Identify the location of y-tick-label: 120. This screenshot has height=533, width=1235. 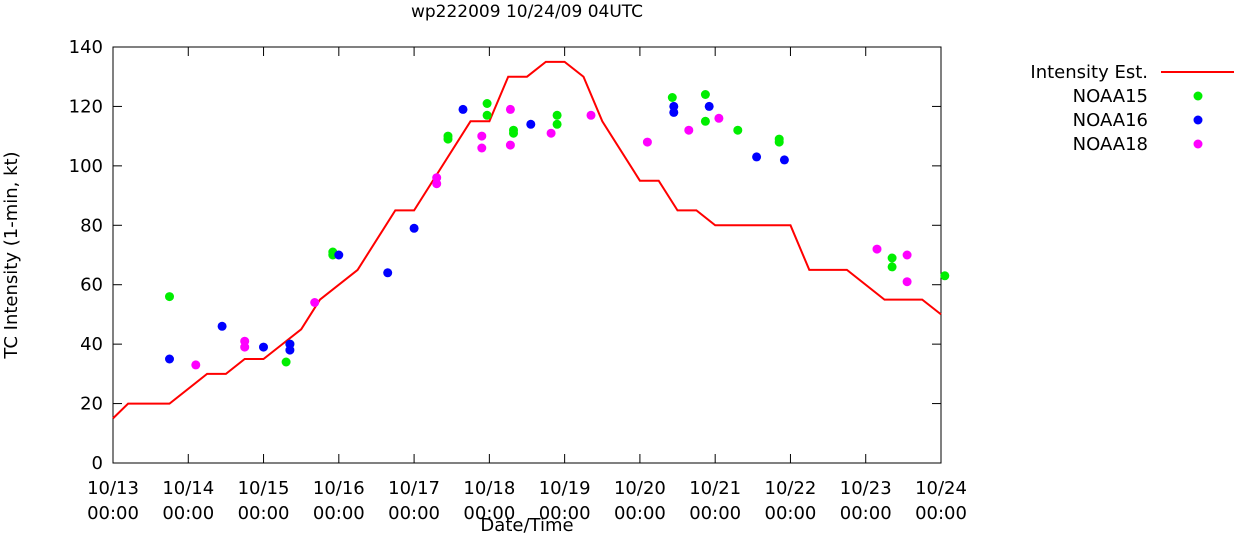
(86, 106).